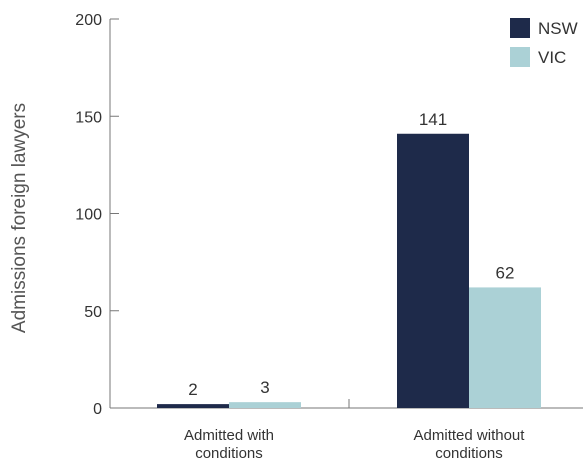  What do you see at coordinates (520, 28) in the screenshot?
I see `legend-swatch-nsw` at bounding box center [520, 28].